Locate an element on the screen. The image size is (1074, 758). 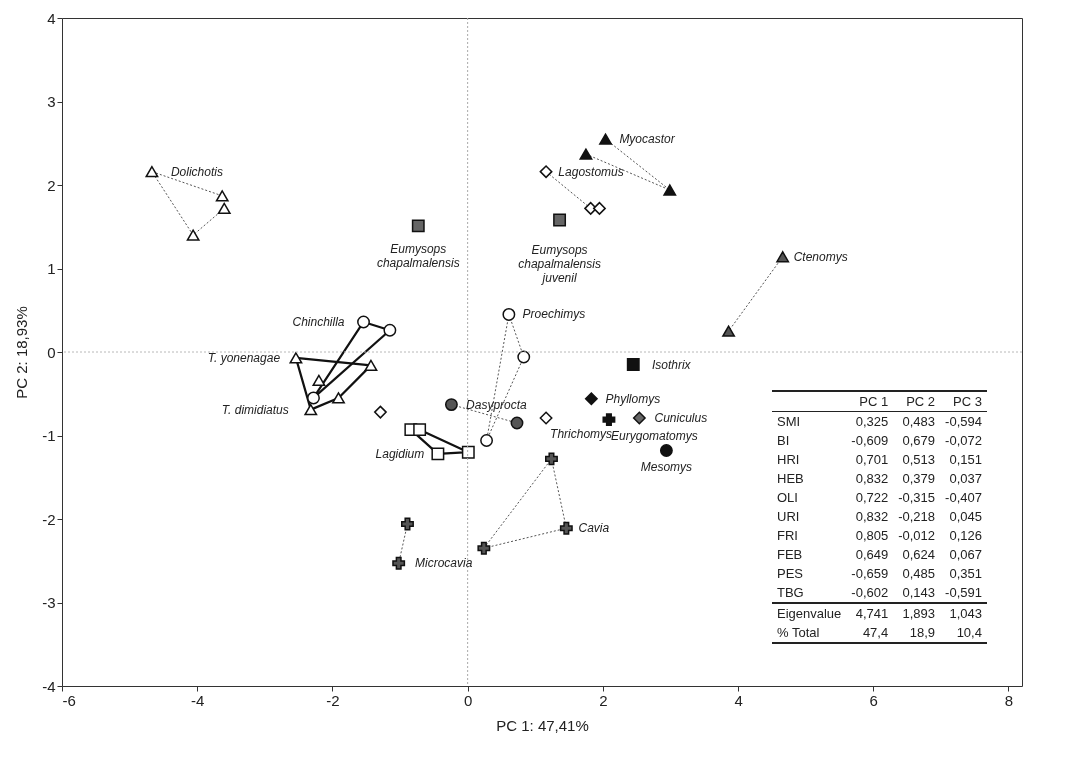
annotation: 1,893 is located at coordinates (919, 614).